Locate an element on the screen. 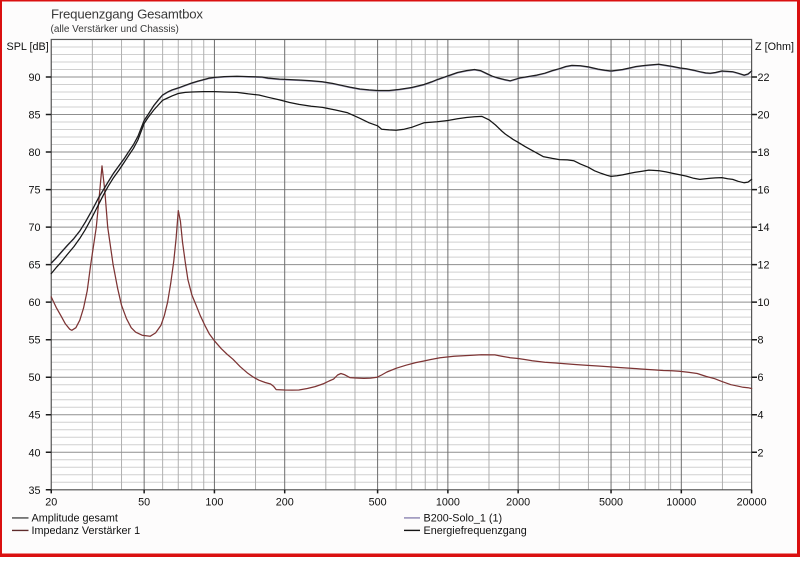  svg-text: 90 is located at coordinates (34, 78).